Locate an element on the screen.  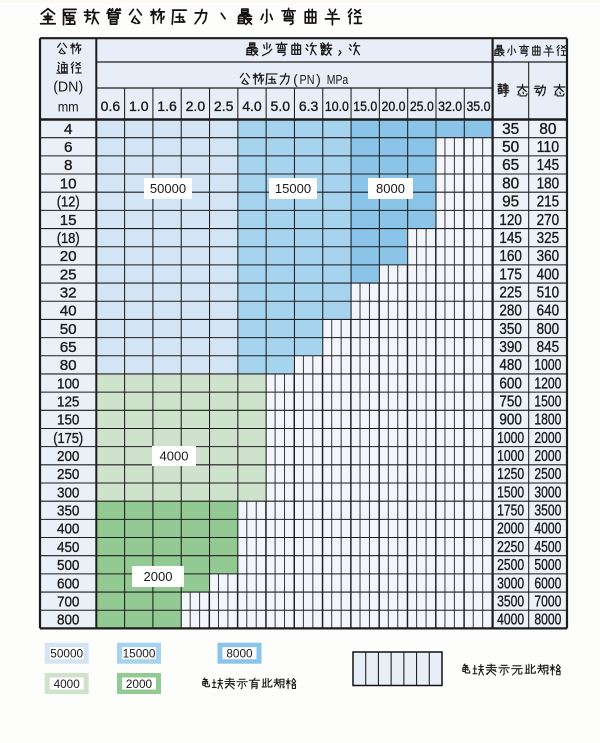
svg-text: 40 is located at coordinates (68, 311).